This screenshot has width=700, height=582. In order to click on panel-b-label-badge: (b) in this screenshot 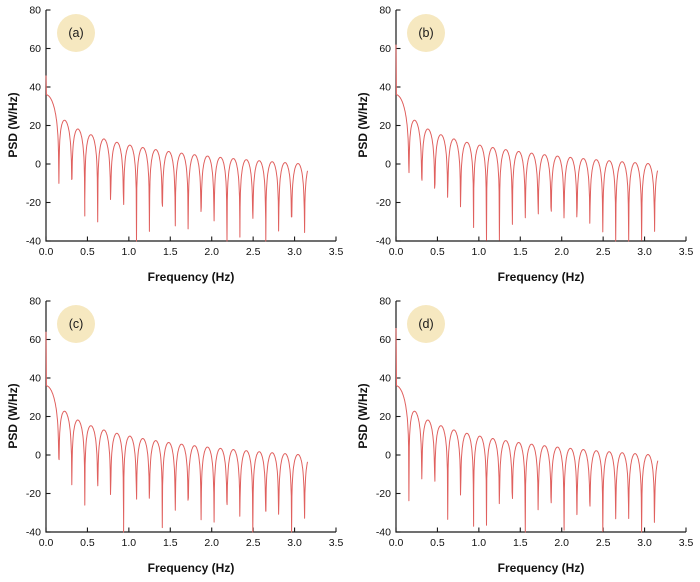, I will do `click(426, 33)`.